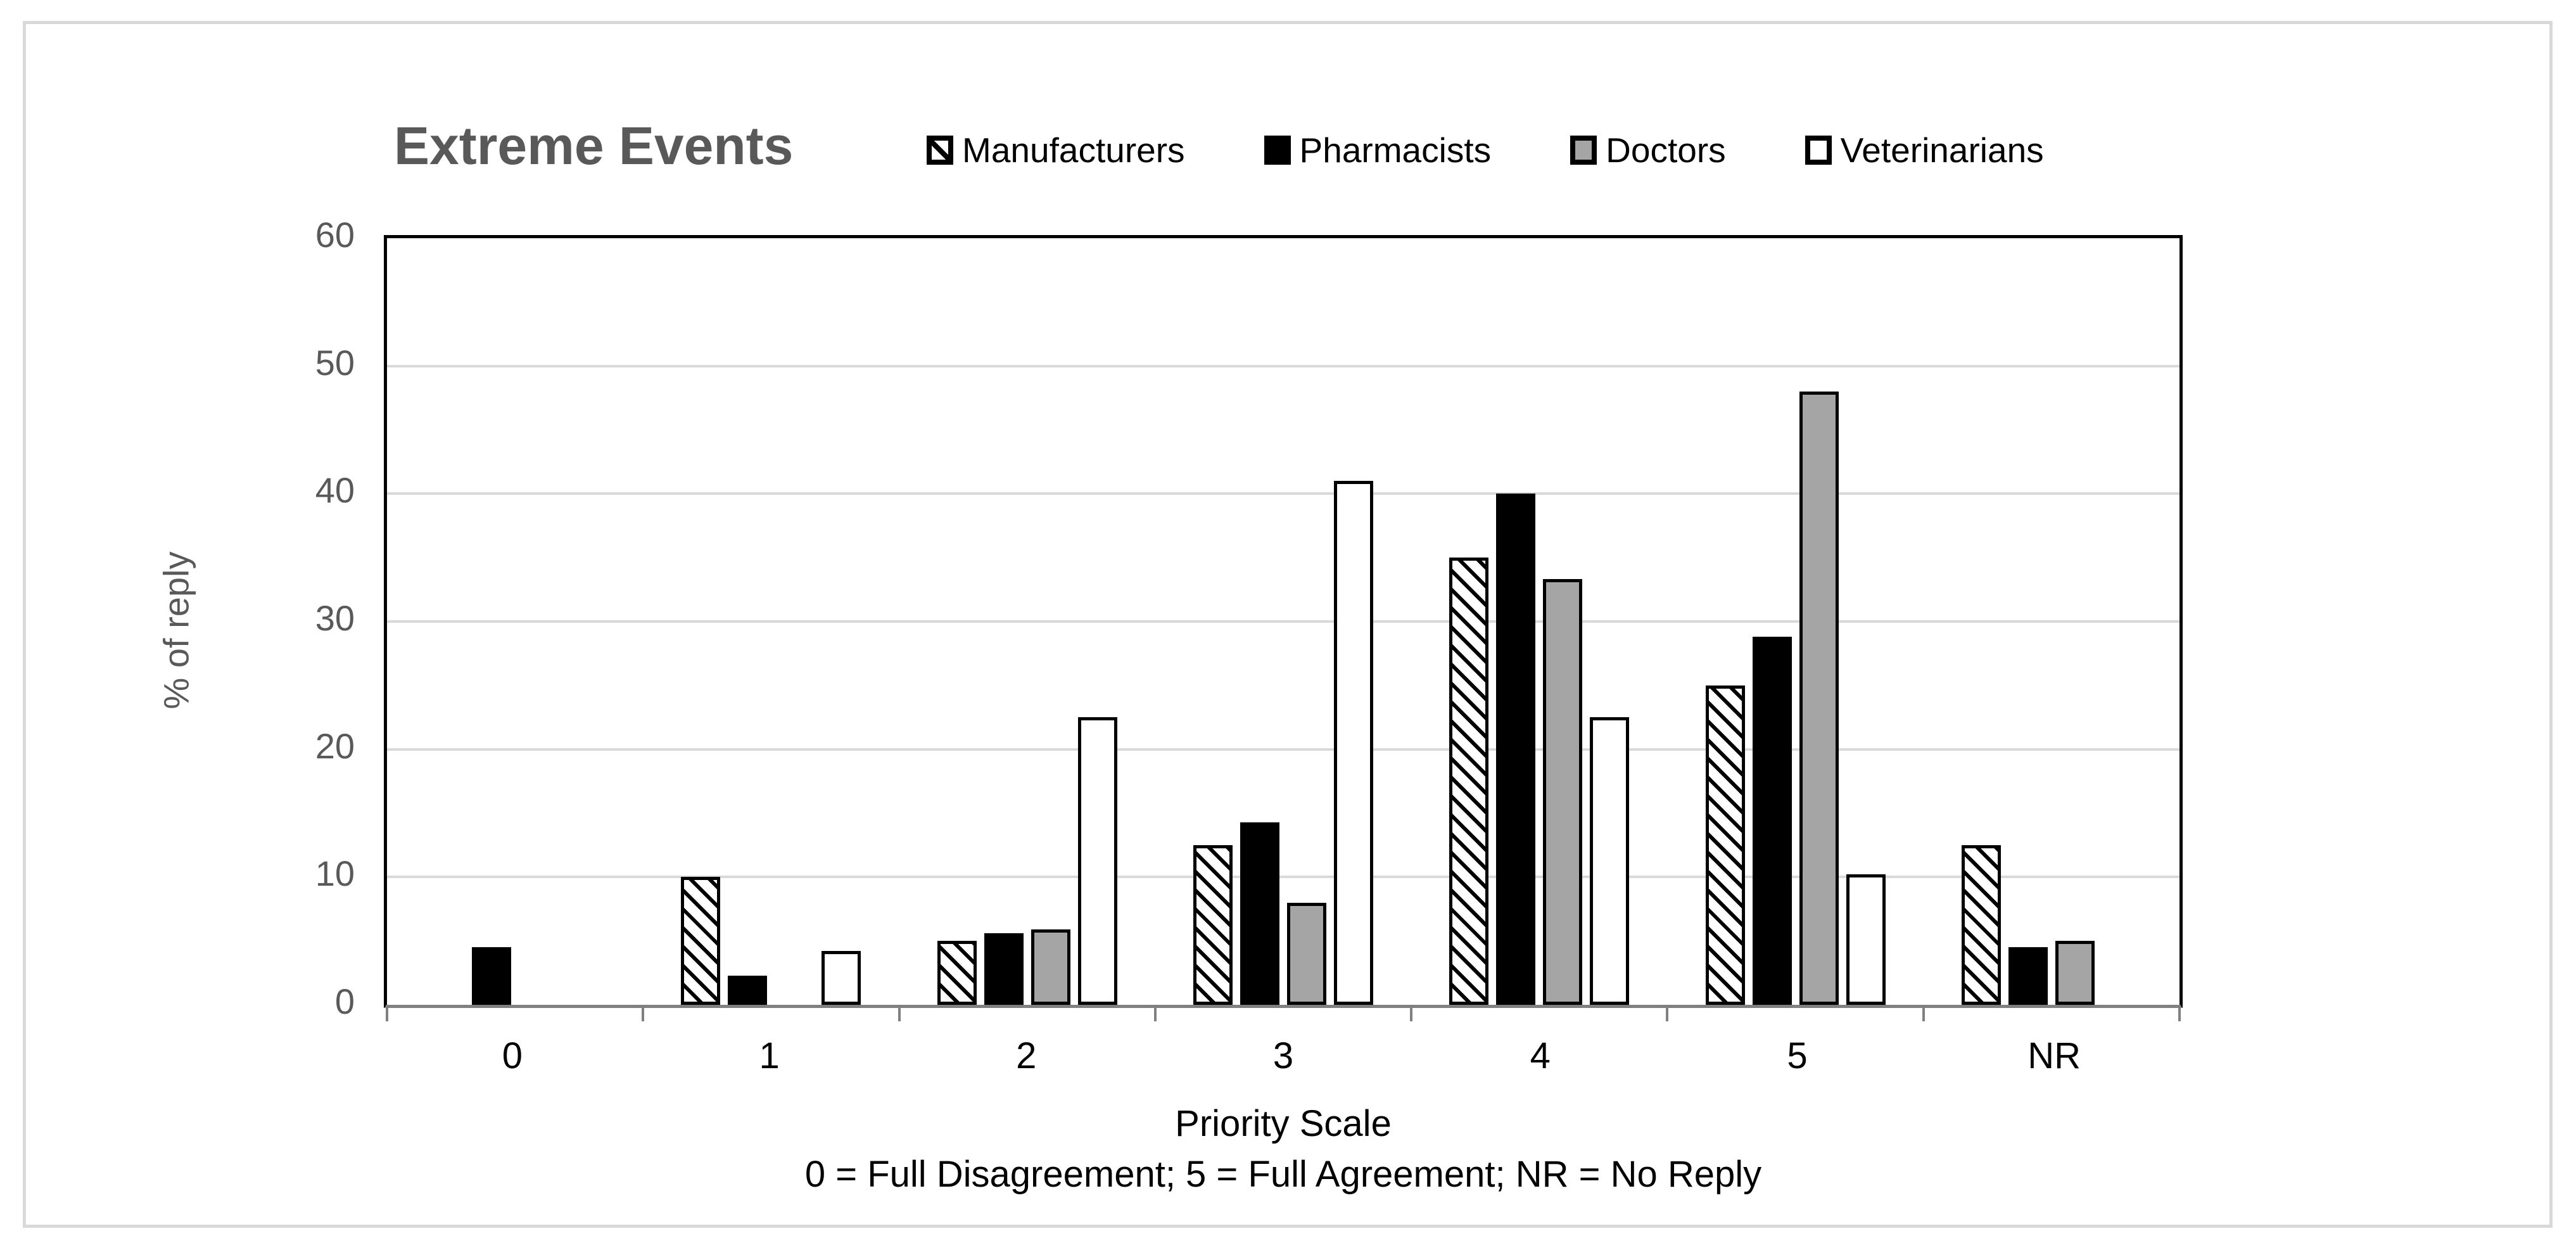  What do you see at coordinates (1583, 150) in the screenshot?
I see `legend-swatch-gray-icon` at bounding box center [1583, 150].